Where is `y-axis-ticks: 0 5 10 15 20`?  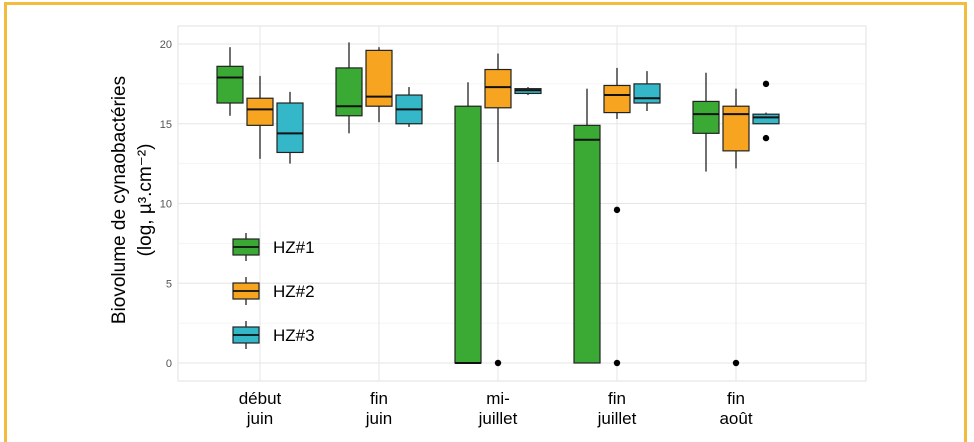
y-axis-ticks: 0 5 10 15 20 is located at coordinates (166, 204).